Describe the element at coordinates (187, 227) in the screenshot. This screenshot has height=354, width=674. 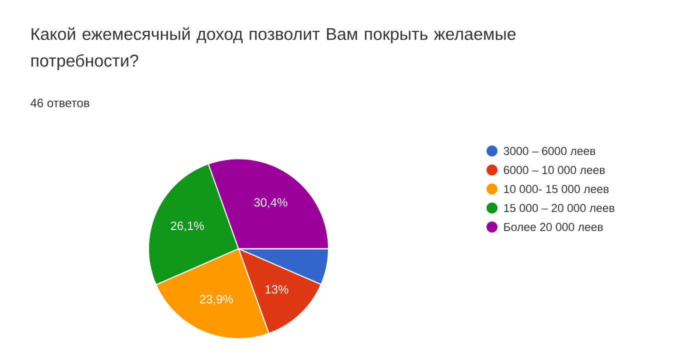
I see `data-label: 26,1%` at that location.